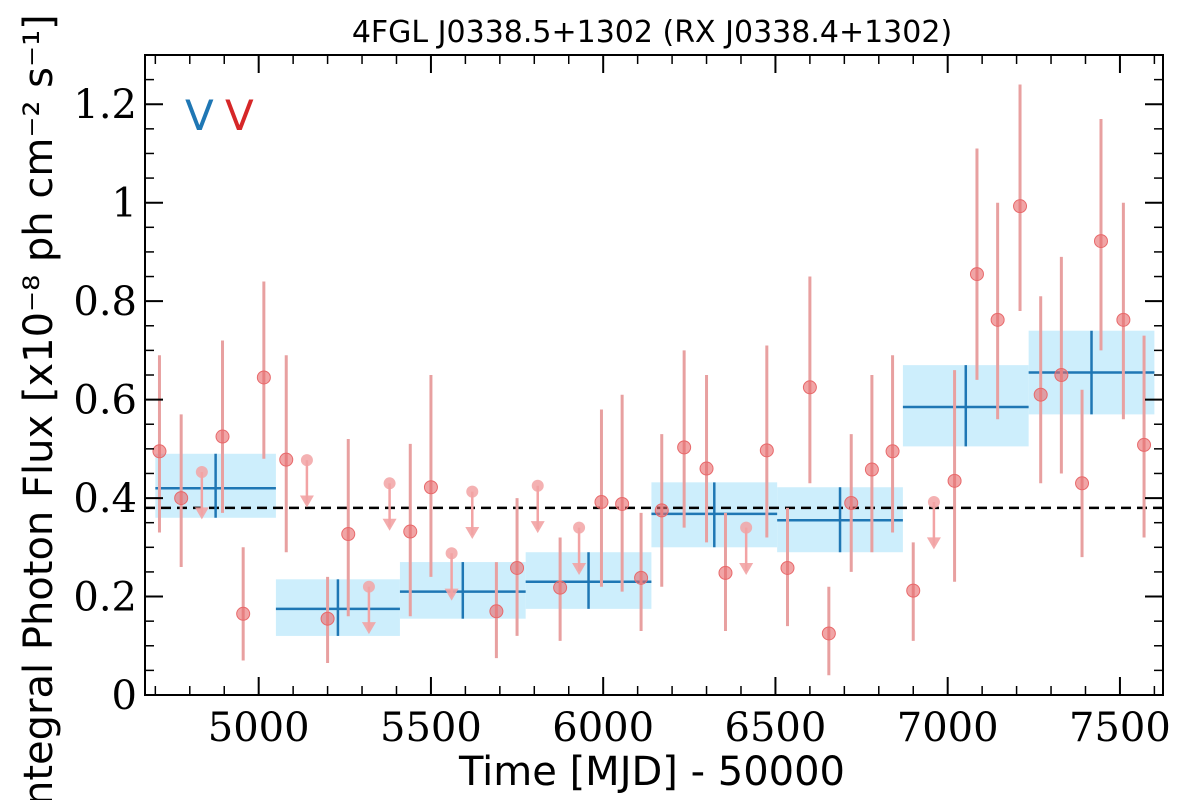 The image size is (1200, 800). Describe the element at coordinates (652, 32) in the screenshot. I see `chart-title: 4FGL J0338.5+1302 (RX J0338.4+1302)` at that location.